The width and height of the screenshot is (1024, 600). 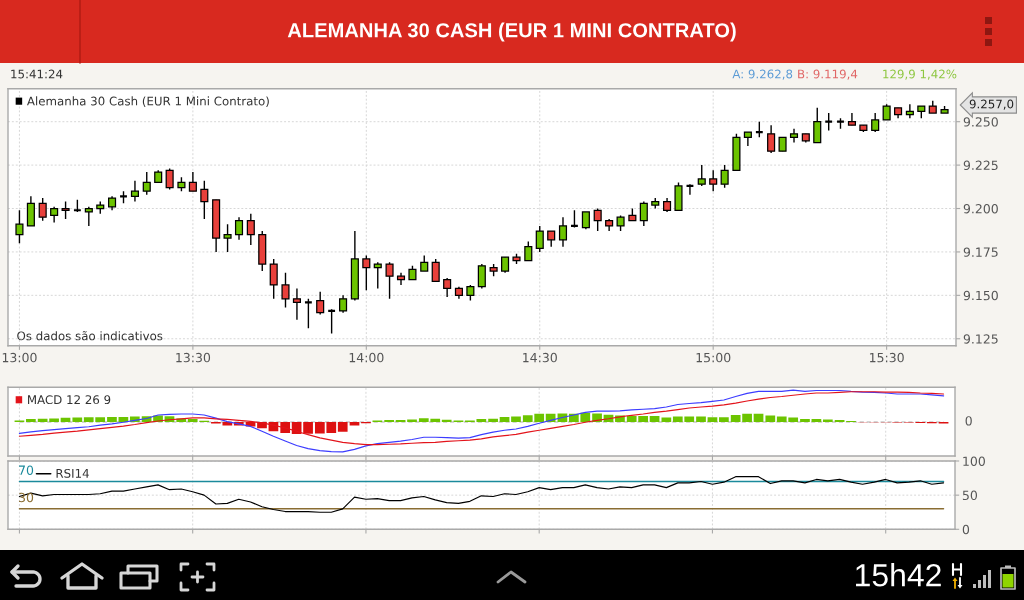 What do you see at coordinates (980, 208) in the screenshot?
I see `y-tick-label: 9.200` at bounding box center [980, 208].